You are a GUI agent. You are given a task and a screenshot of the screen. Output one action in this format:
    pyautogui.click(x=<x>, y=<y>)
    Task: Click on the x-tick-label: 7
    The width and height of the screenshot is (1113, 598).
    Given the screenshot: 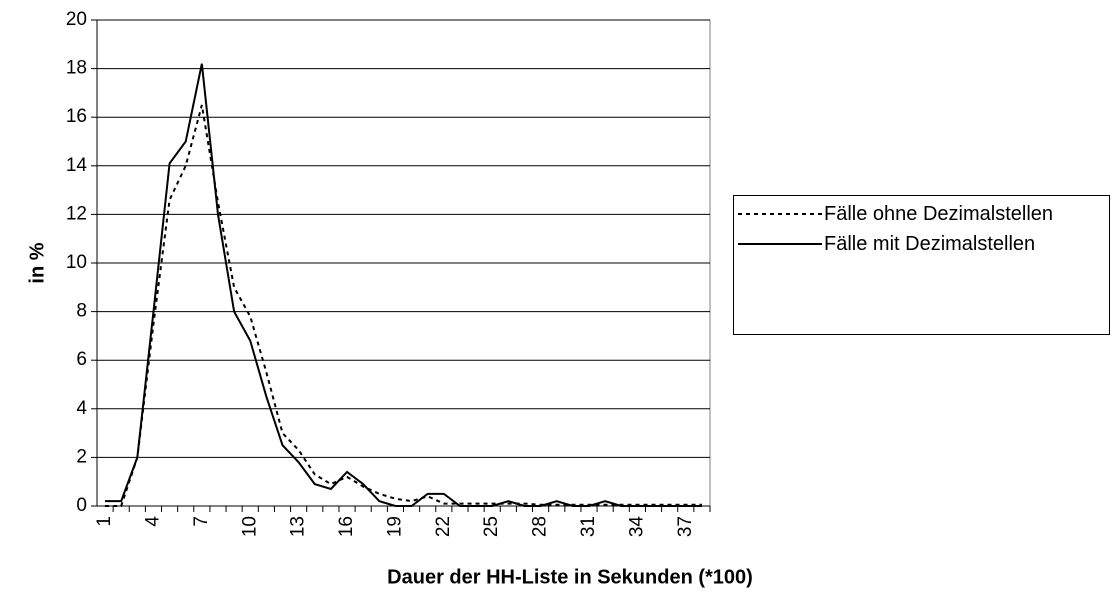 What is the action you would take?
    pyautogui.click(x=201, y=521)
    